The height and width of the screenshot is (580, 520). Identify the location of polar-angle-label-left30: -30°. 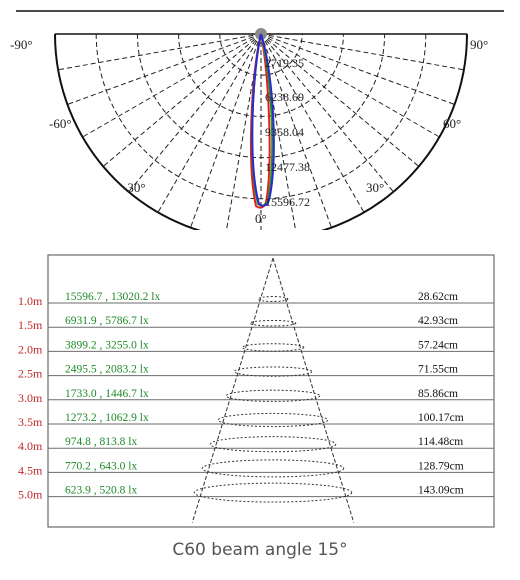
(134, 187).